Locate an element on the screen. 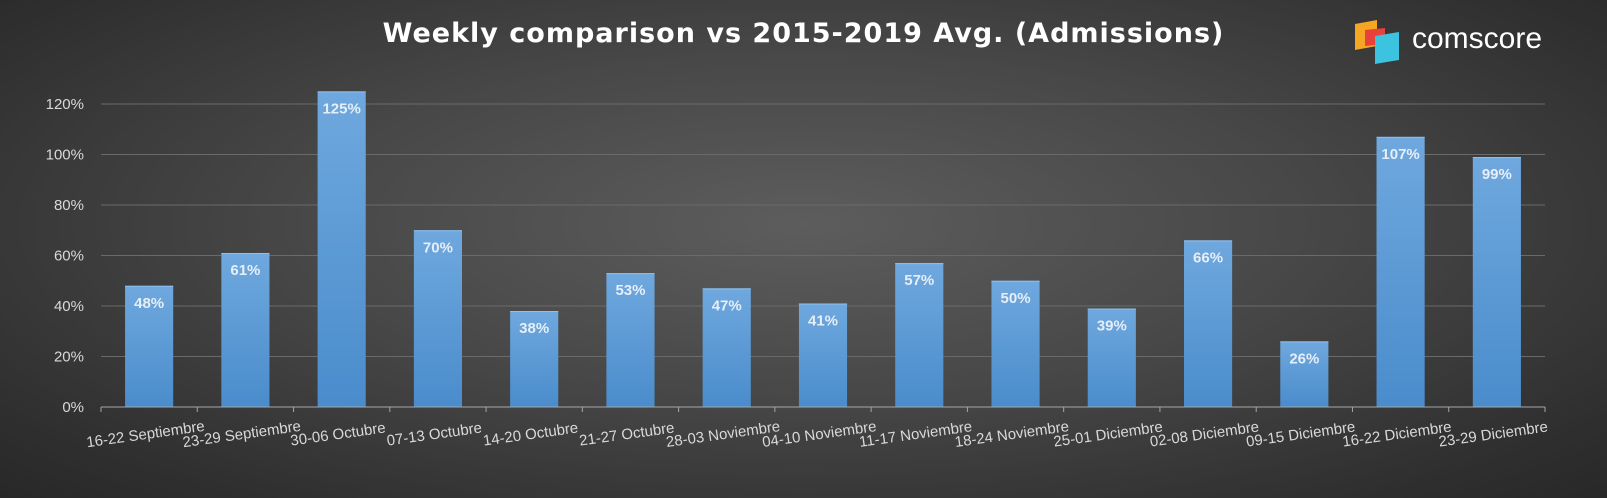 The height and width of the screenshot is (498, 1607). x-tick-label: 16-22 Diciembre is located at coordinates (1396, 434).